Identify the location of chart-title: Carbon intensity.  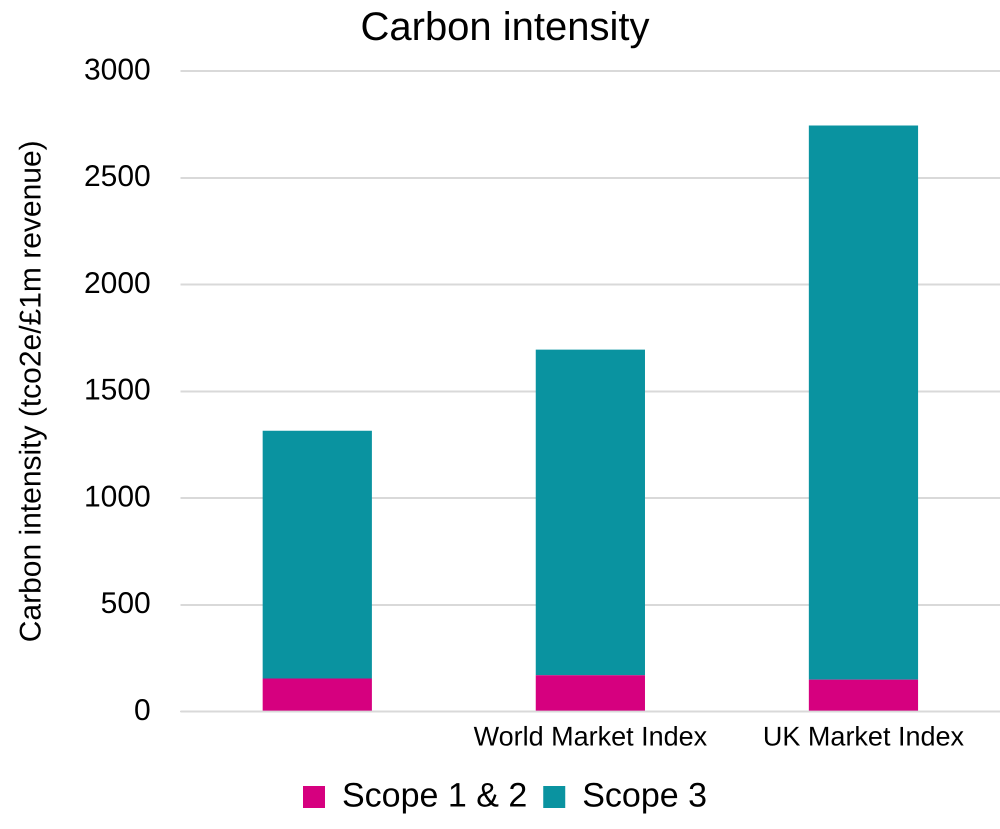
(505, 27).